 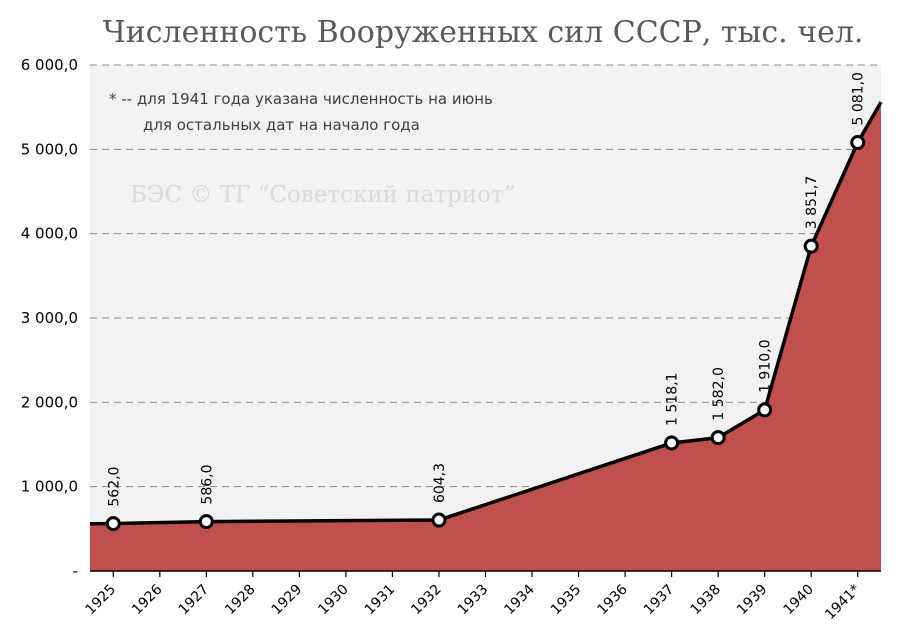 What do you see at coordinates (566, 600) in the screenshot?
I see `x-tick-label: 1935` at bounding box center [566, 600].